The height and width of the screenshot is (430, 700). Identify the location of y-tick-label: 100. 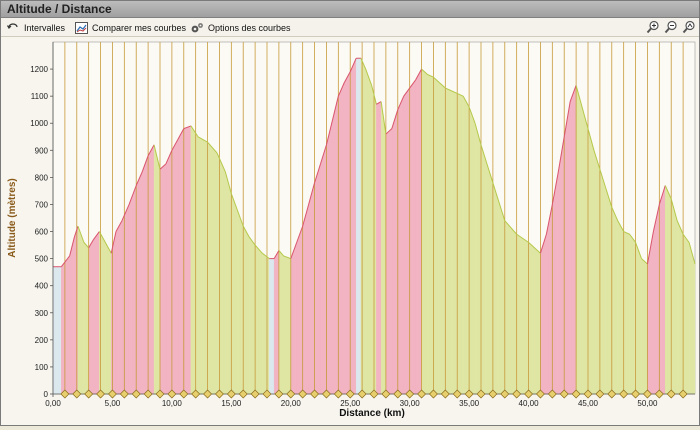
(42, 367).